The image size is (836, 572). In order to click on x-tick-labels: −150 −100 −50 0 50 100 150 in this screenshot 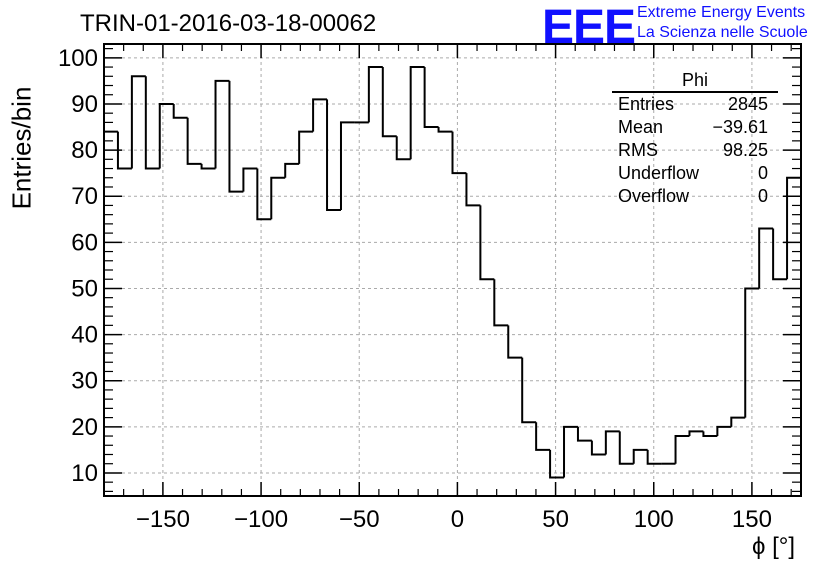, I will do `click(454, 519)`.